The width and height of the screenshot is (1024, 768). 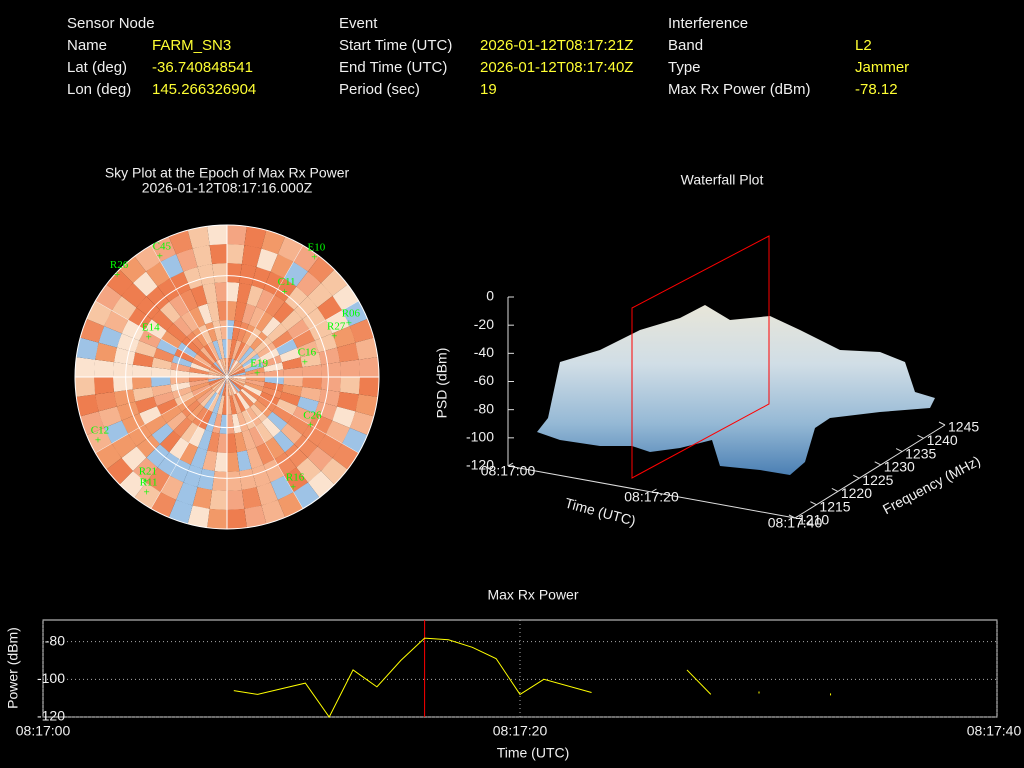 What do you see at coordinates (43, 731) in the screenshot?
I see `x-tick-label: 08:17:00` at bounding box center [43, 731].